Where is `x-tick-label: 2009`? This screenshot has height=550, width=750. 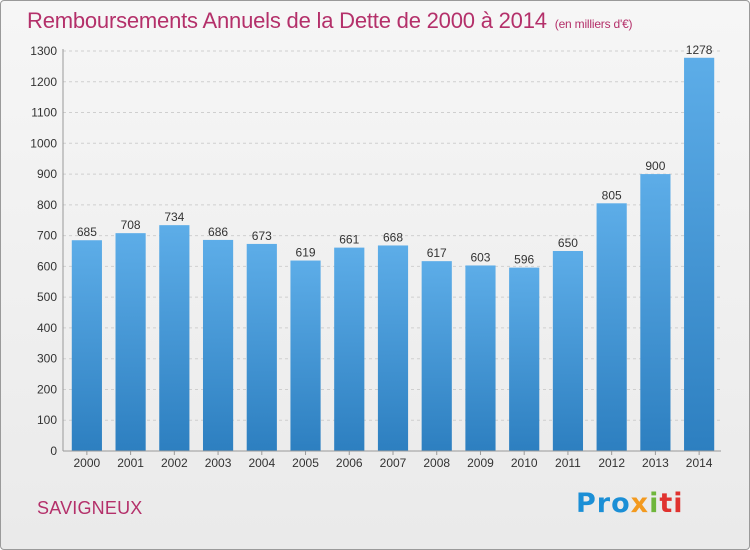 x-tick-label: 2009 is located at coordinates (480, 463).